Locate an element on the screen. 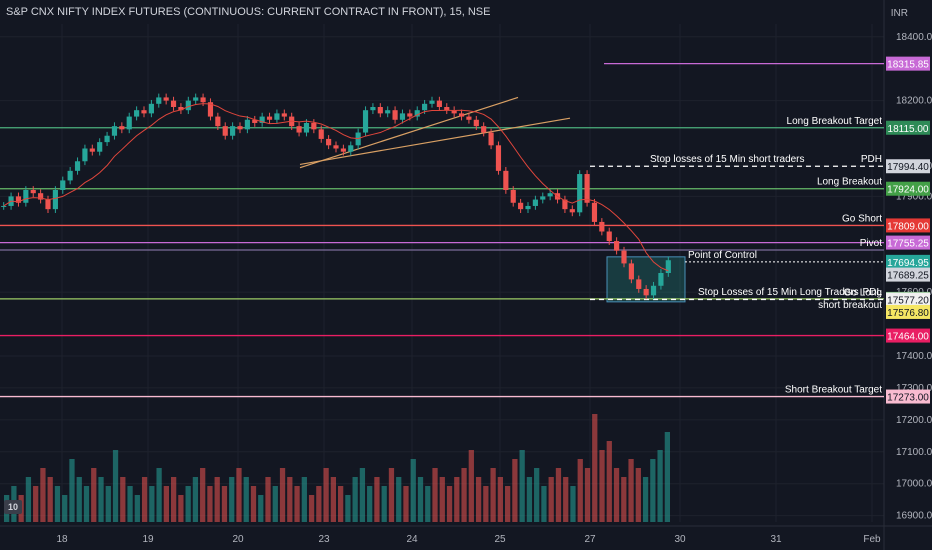 Image resolution: width=932 pixels, height=550 pixels. price-badge-label: 17577.20 is located at coordinates (908, 300).